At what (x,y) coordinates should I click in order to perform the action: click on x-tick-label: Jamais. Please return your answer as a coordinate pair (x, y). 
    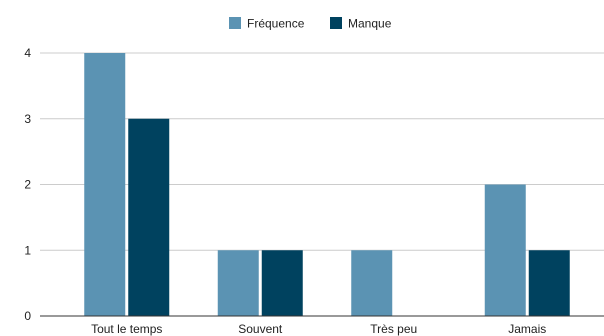
    Looking at the image, I should click on (527, 329).